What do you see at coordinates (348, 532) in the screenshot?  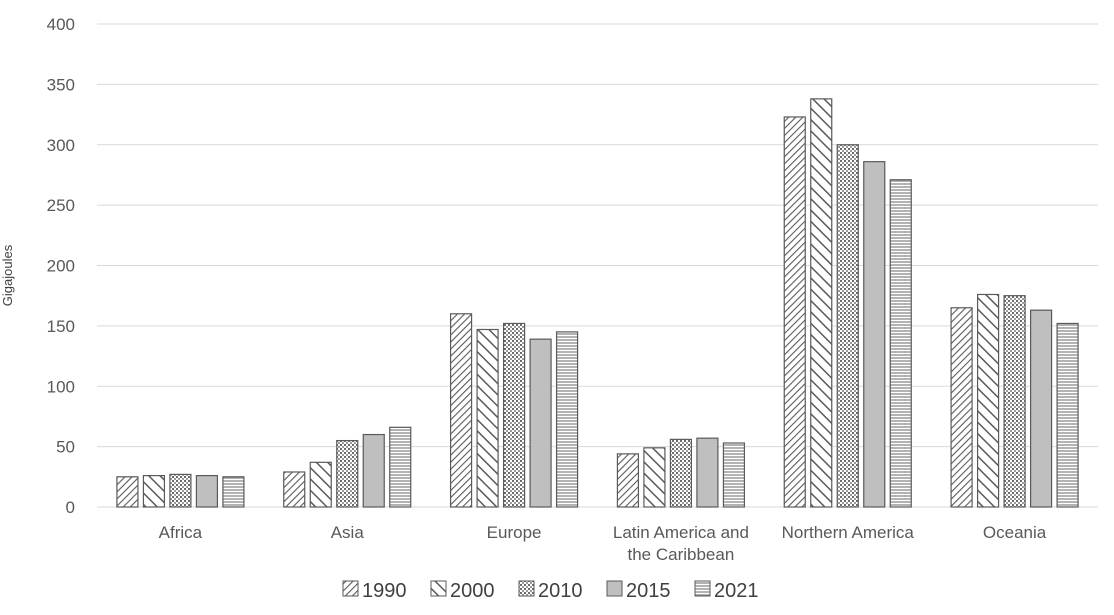 I see `x-category-label: Asia` at bounding box center [348, 532].